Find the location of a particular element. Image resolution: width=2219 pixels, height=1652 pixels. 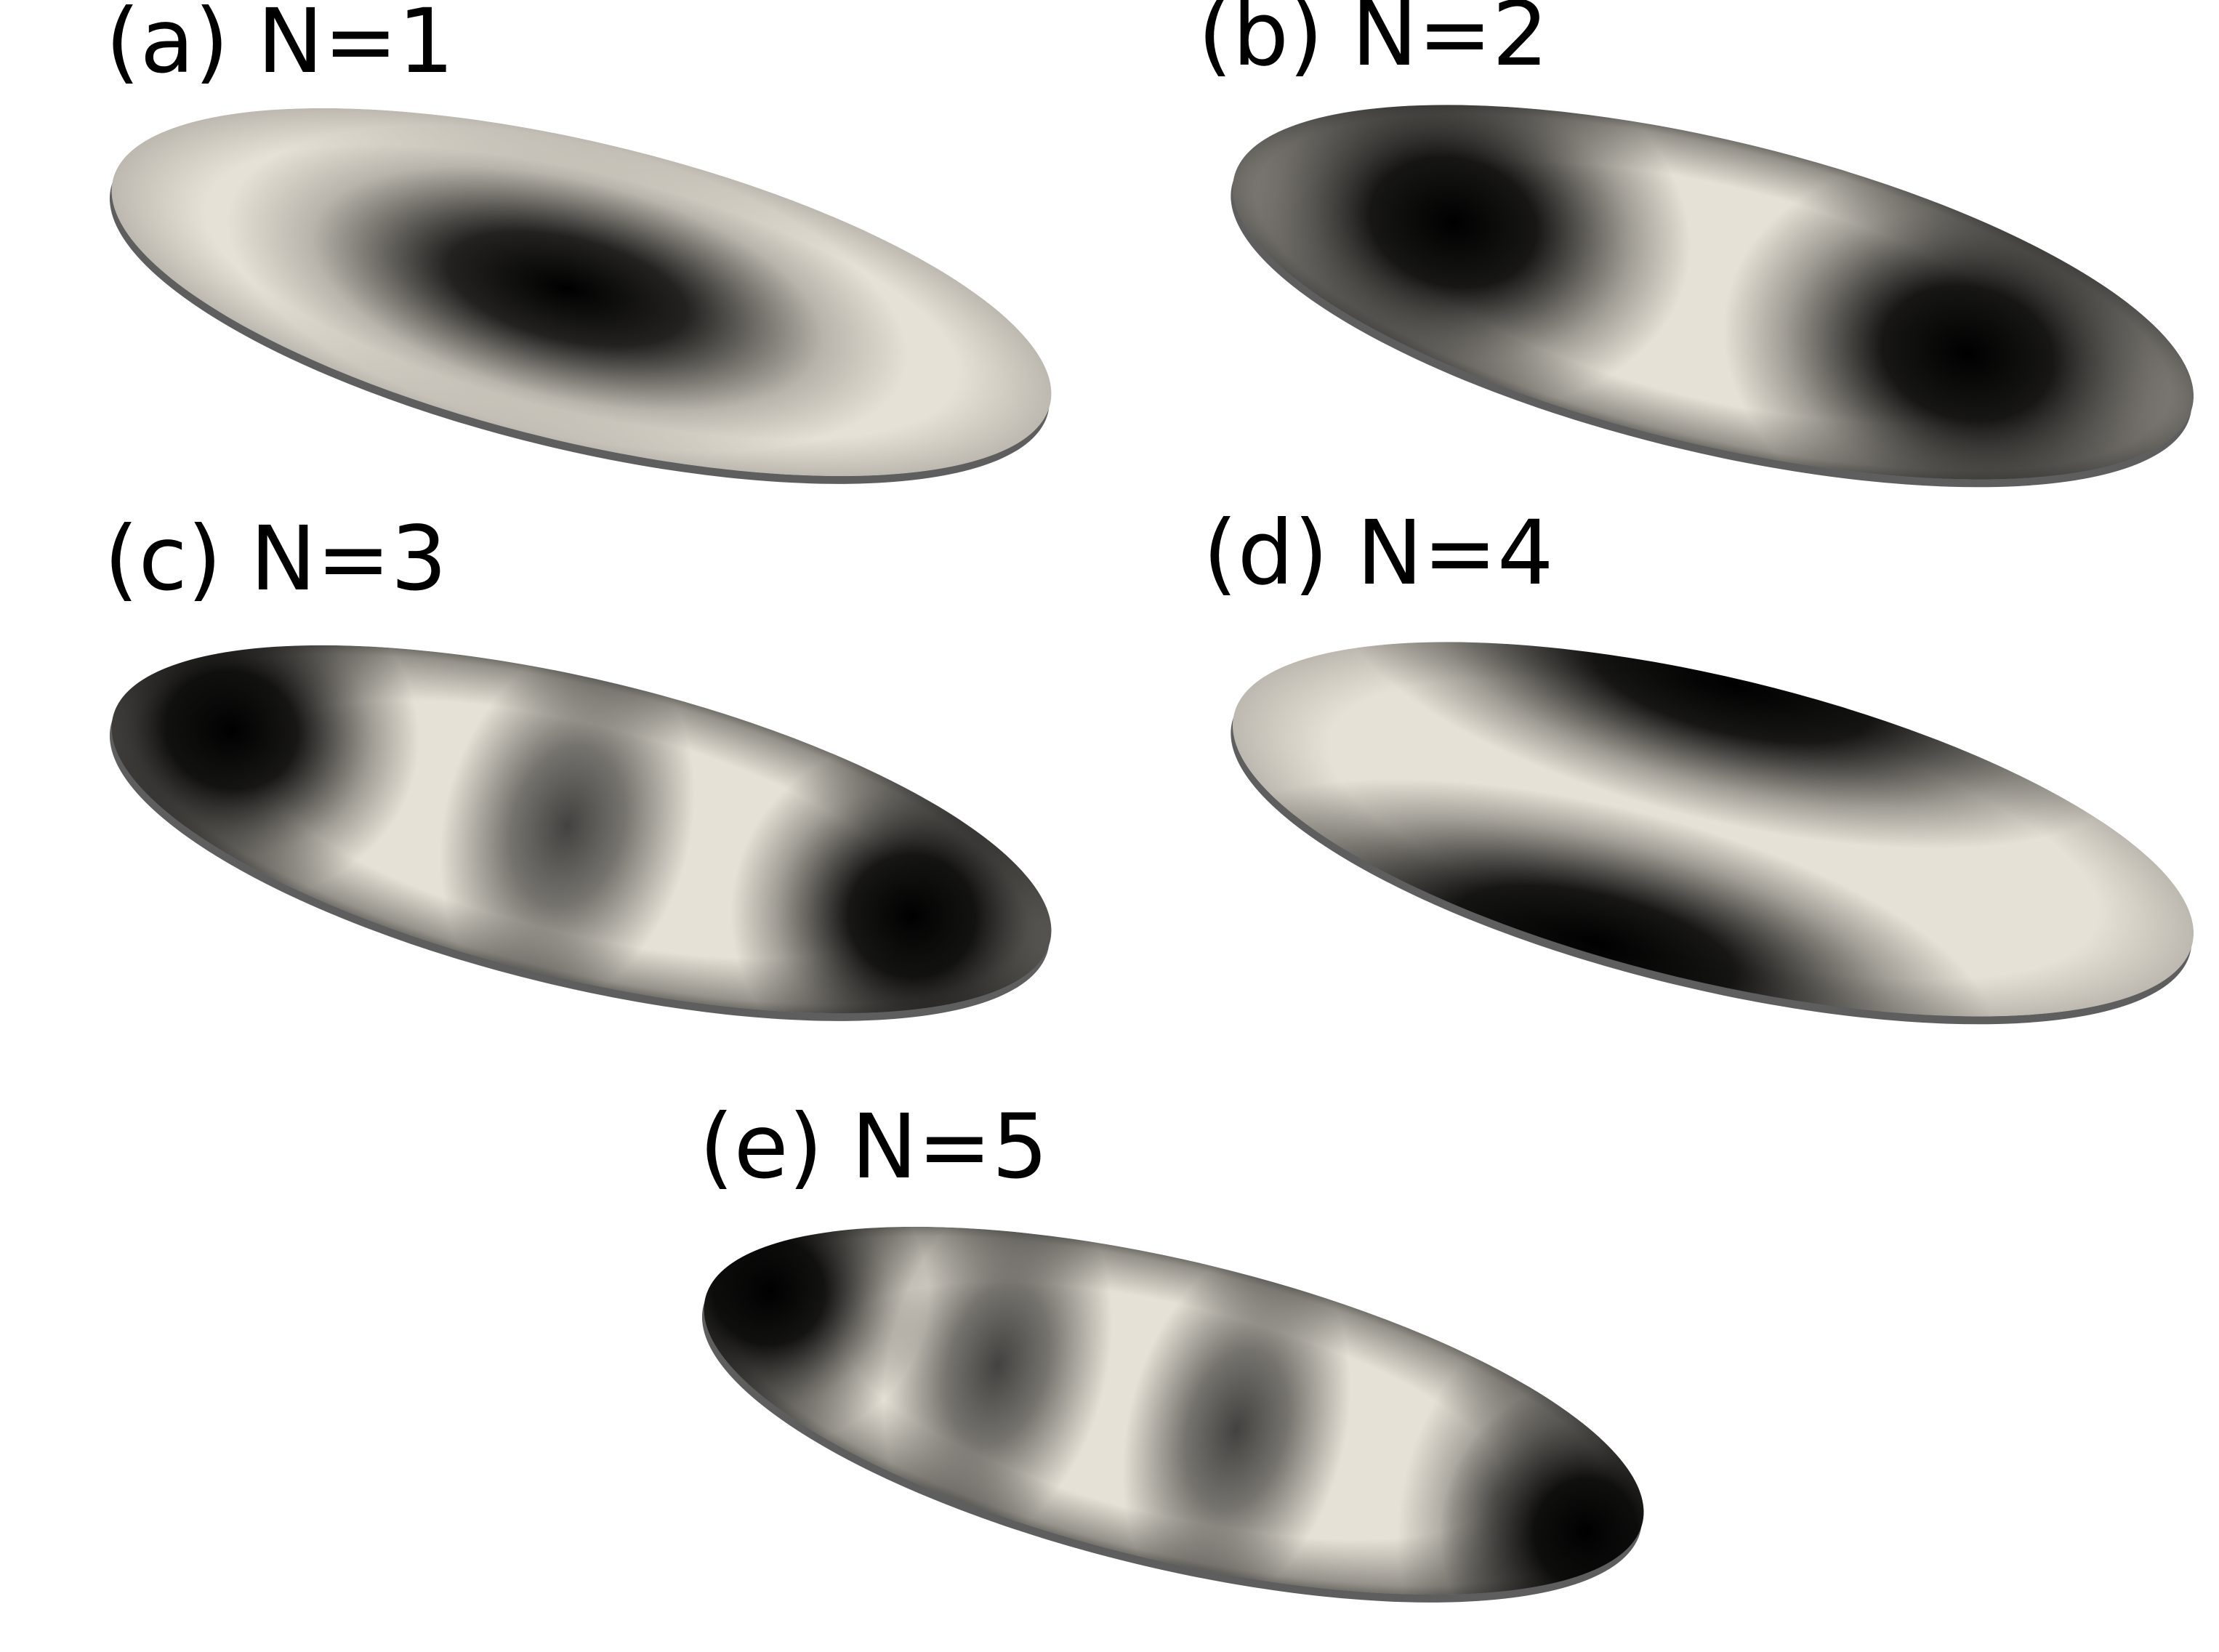

disc-d is located at coordinates (1696, 829).